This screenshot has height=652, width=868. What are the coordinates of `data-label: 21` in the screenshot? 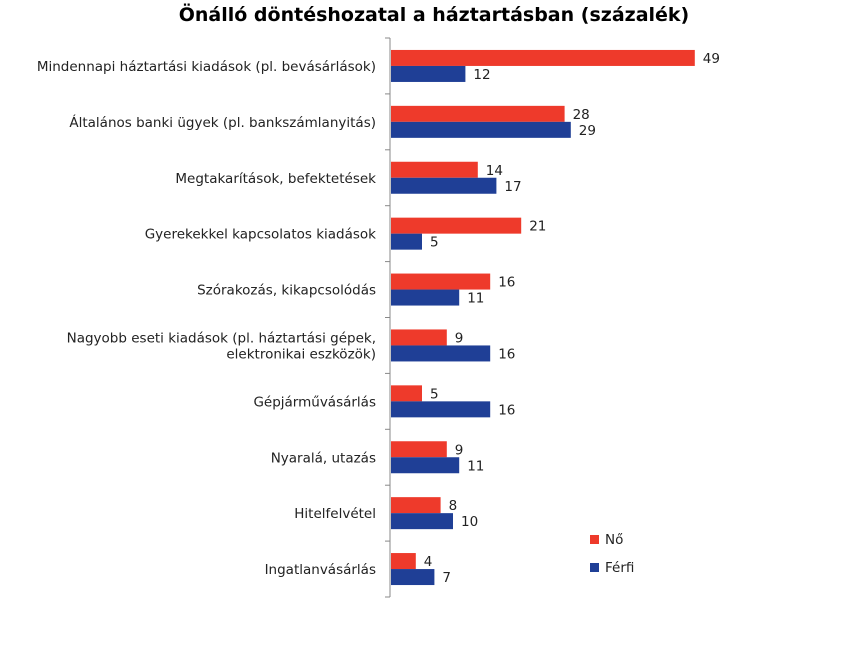 It's located at (537, 227).